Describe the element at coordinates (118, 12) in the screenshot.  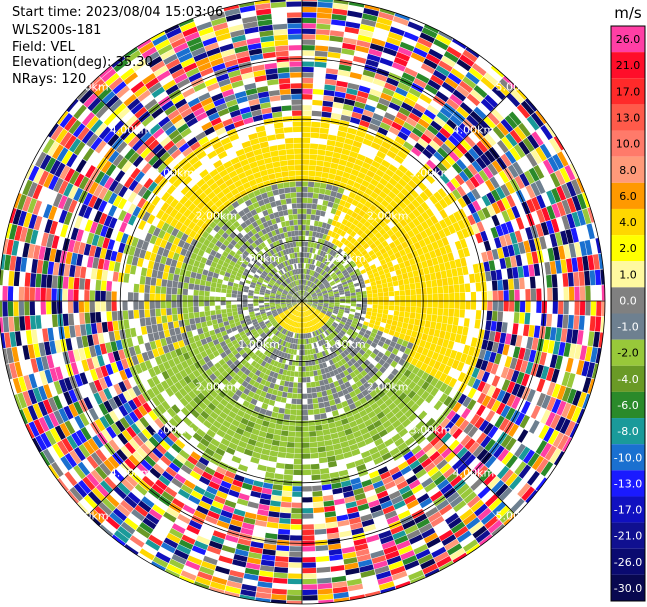
I see `start-time-label: Start time: 2023/08/04 15:03:06` at that location.